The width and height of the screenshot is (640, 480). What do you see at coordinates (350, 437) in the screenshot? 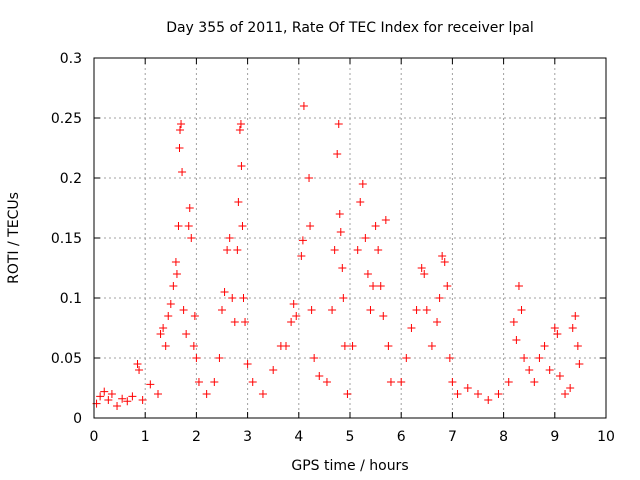
I see `x-tick-label: 5` at bounding box center [350, 437].